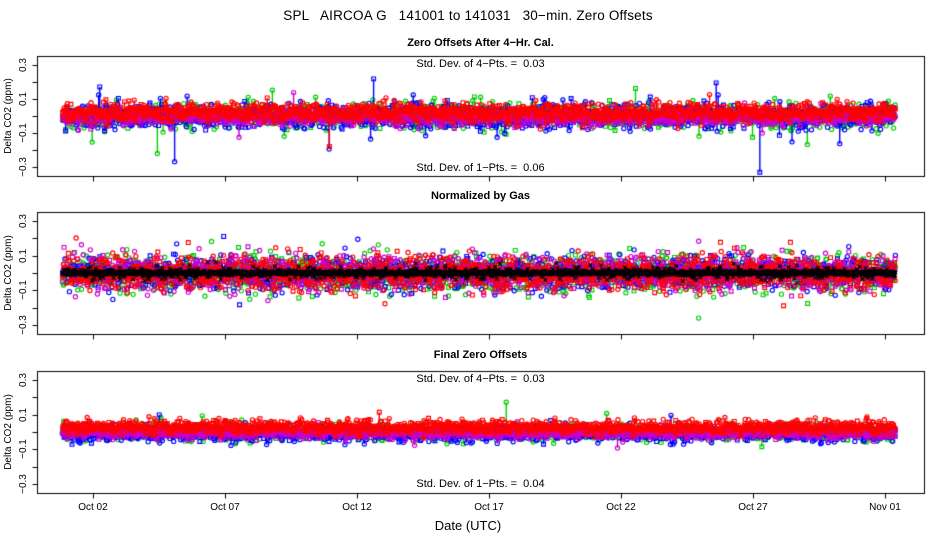 Image resolution: width=936 pixels, height=540 pixels. What do you see at coordinates (225, 507) in the screenshot?
I see `x-tick-label: Oct 07` at bounding box center [225, 507].